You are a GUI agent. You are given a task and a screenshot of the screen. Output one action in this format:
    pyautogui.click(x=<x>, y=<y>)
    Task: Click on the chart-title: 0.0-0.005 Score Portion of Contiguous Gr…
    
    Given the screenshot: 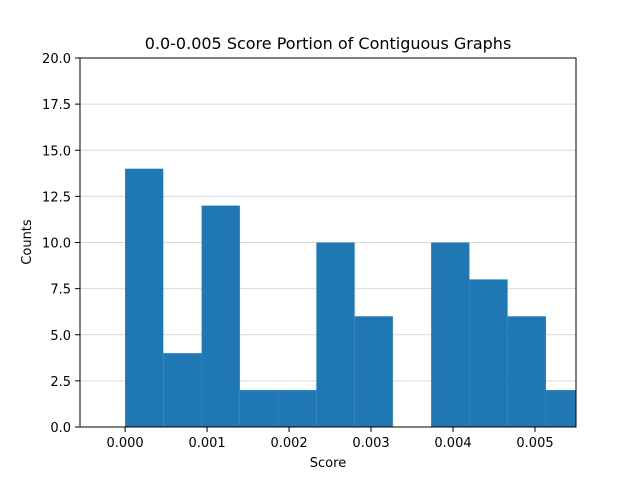 What is the action you would take?
    pyautogui.click(x=328, y=43)
    